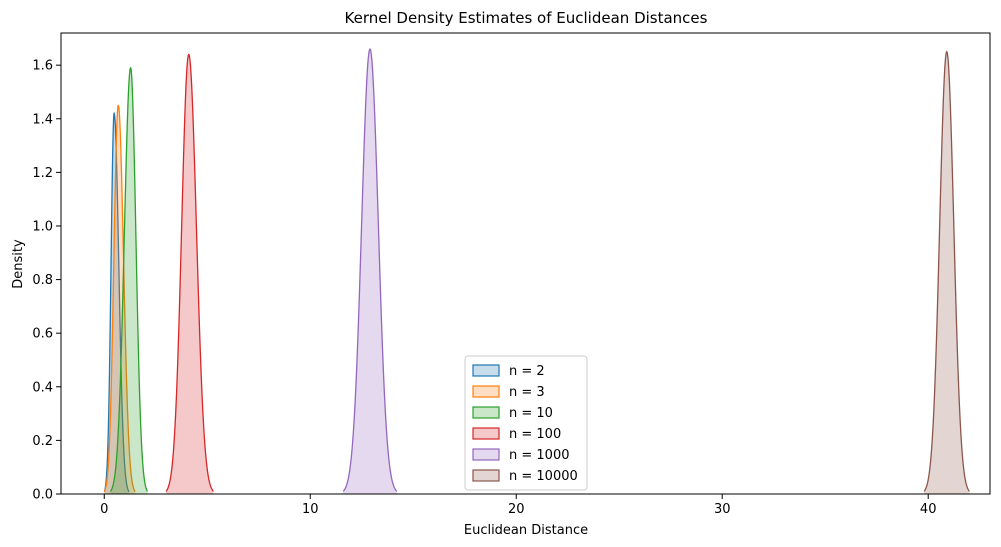 The height and width of the screenshot is (547, 1001). I want to click on x-axis: 0 10 20 30 40, so click(518, 505).